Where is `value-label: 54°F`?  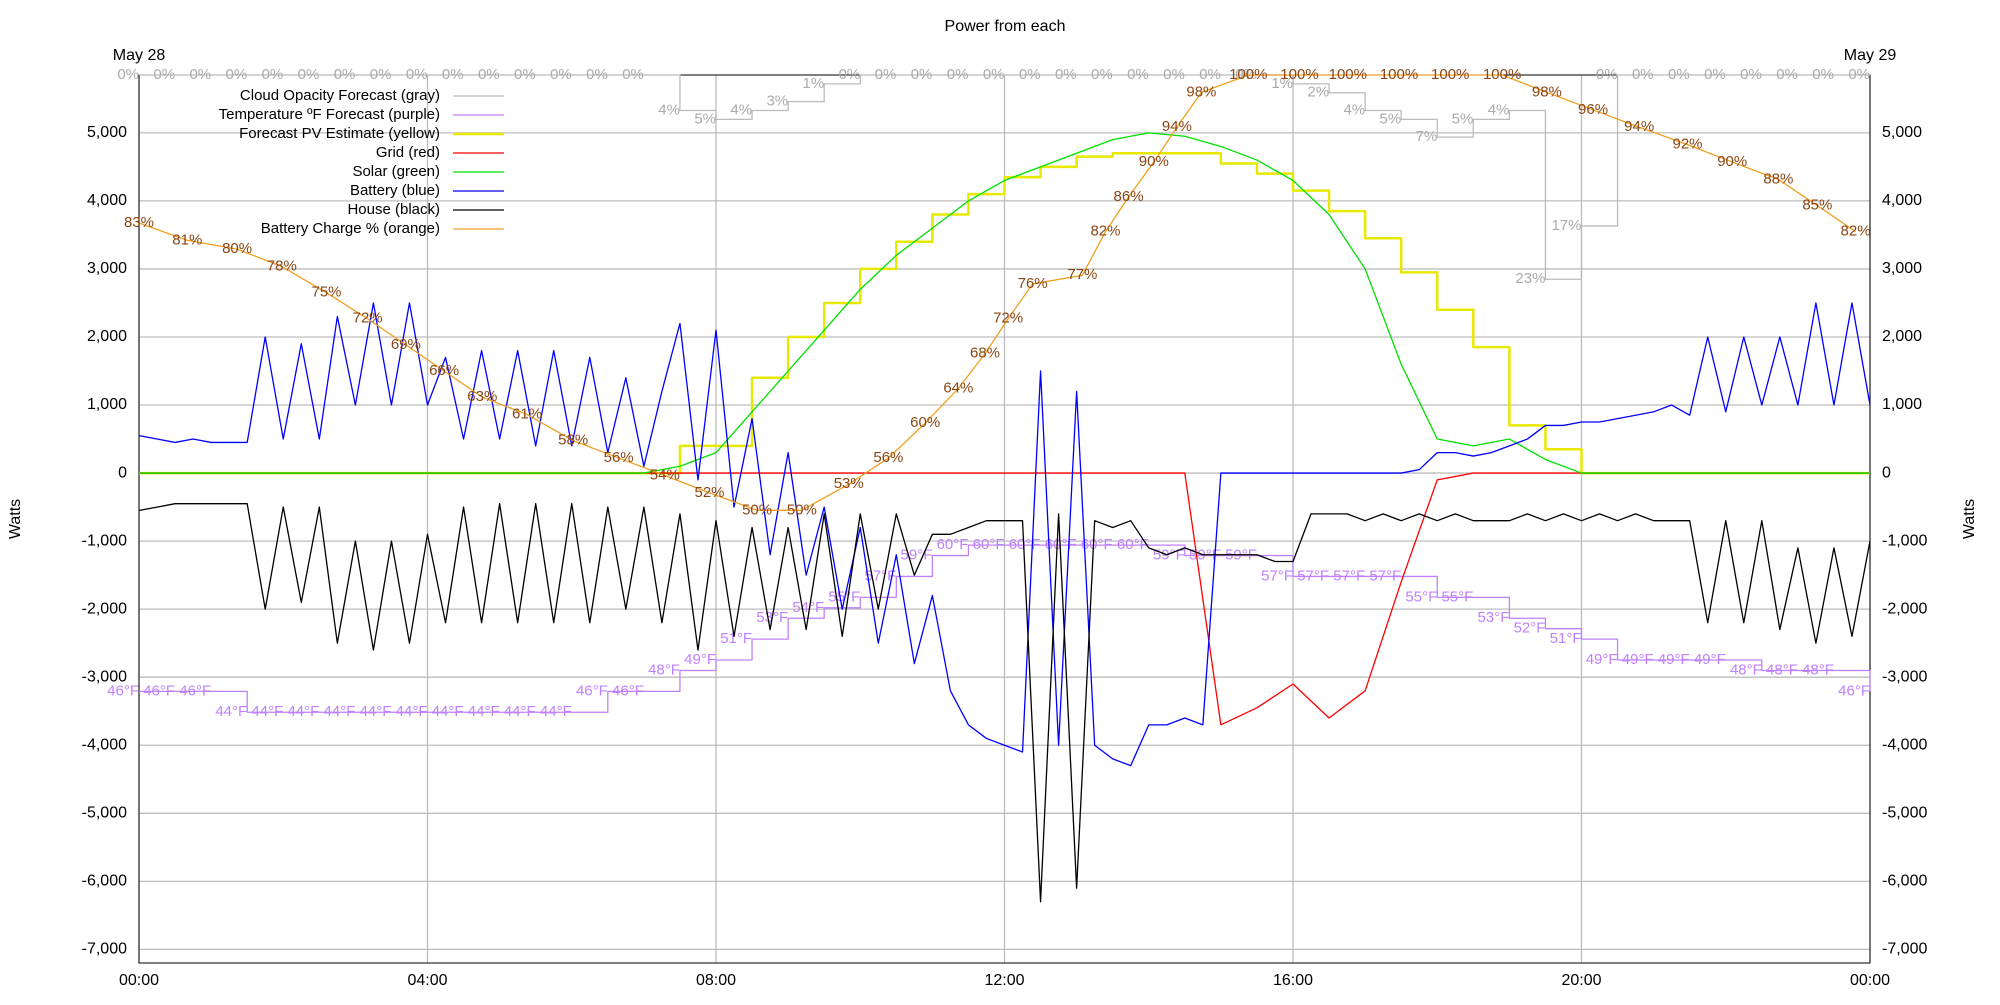 value-label: 54°F is located at coordinates (808, 607).